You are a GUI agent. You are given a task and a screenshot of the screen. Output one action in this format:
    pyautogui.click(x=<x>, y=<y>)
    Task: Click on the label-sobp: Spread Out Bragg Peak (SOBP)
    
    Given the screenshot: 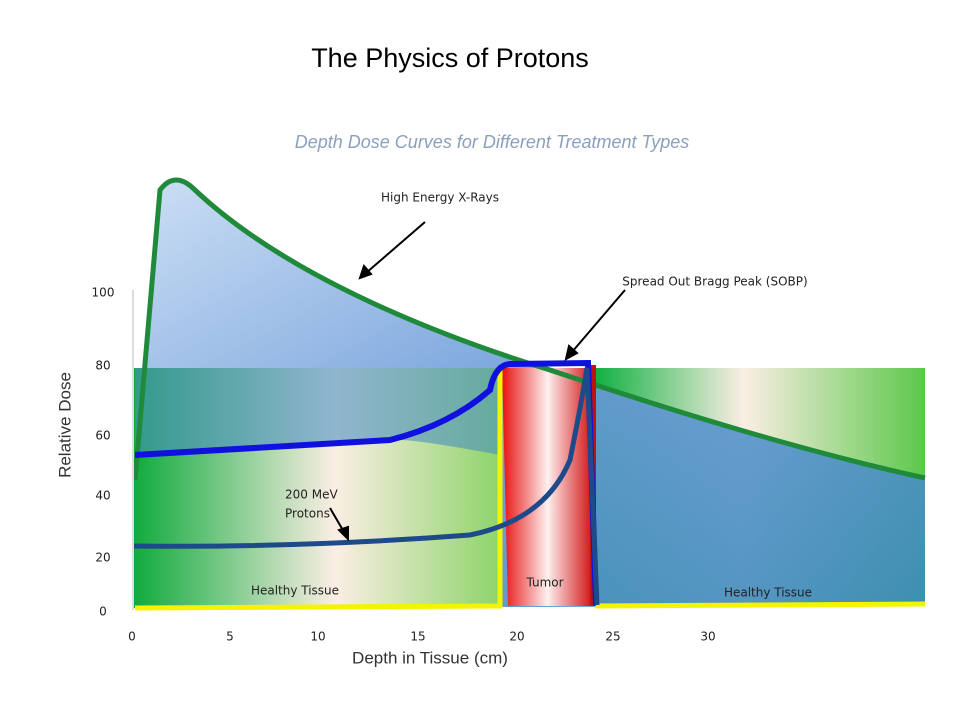 What is the action you would take?
    pyautogui.click(x=714, y=282)
    